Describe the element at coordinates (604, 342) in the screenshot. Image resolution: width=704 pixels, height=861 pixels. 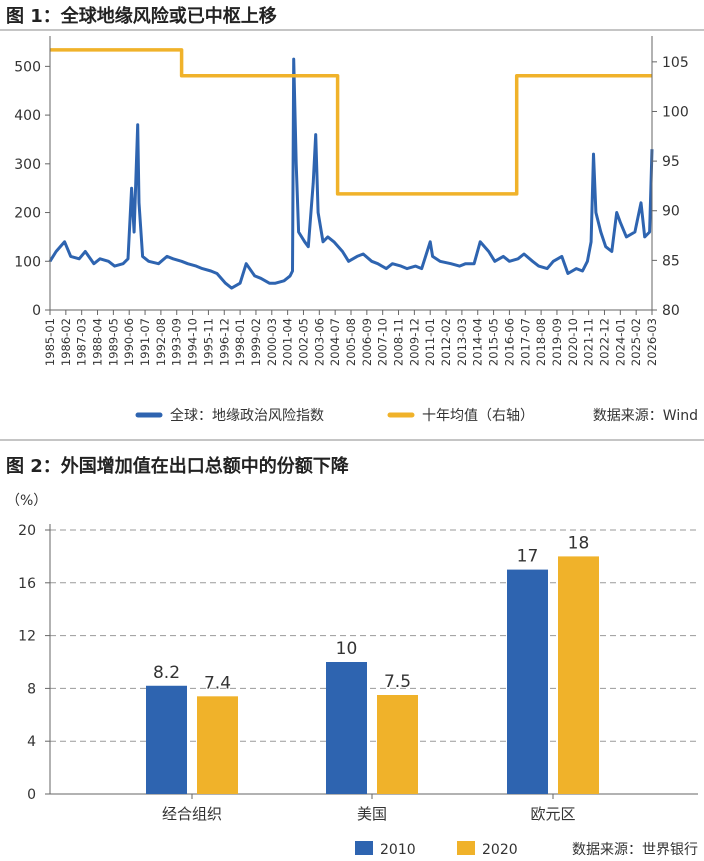
I see `x-axis-tick-label: 2022-12` at that location.